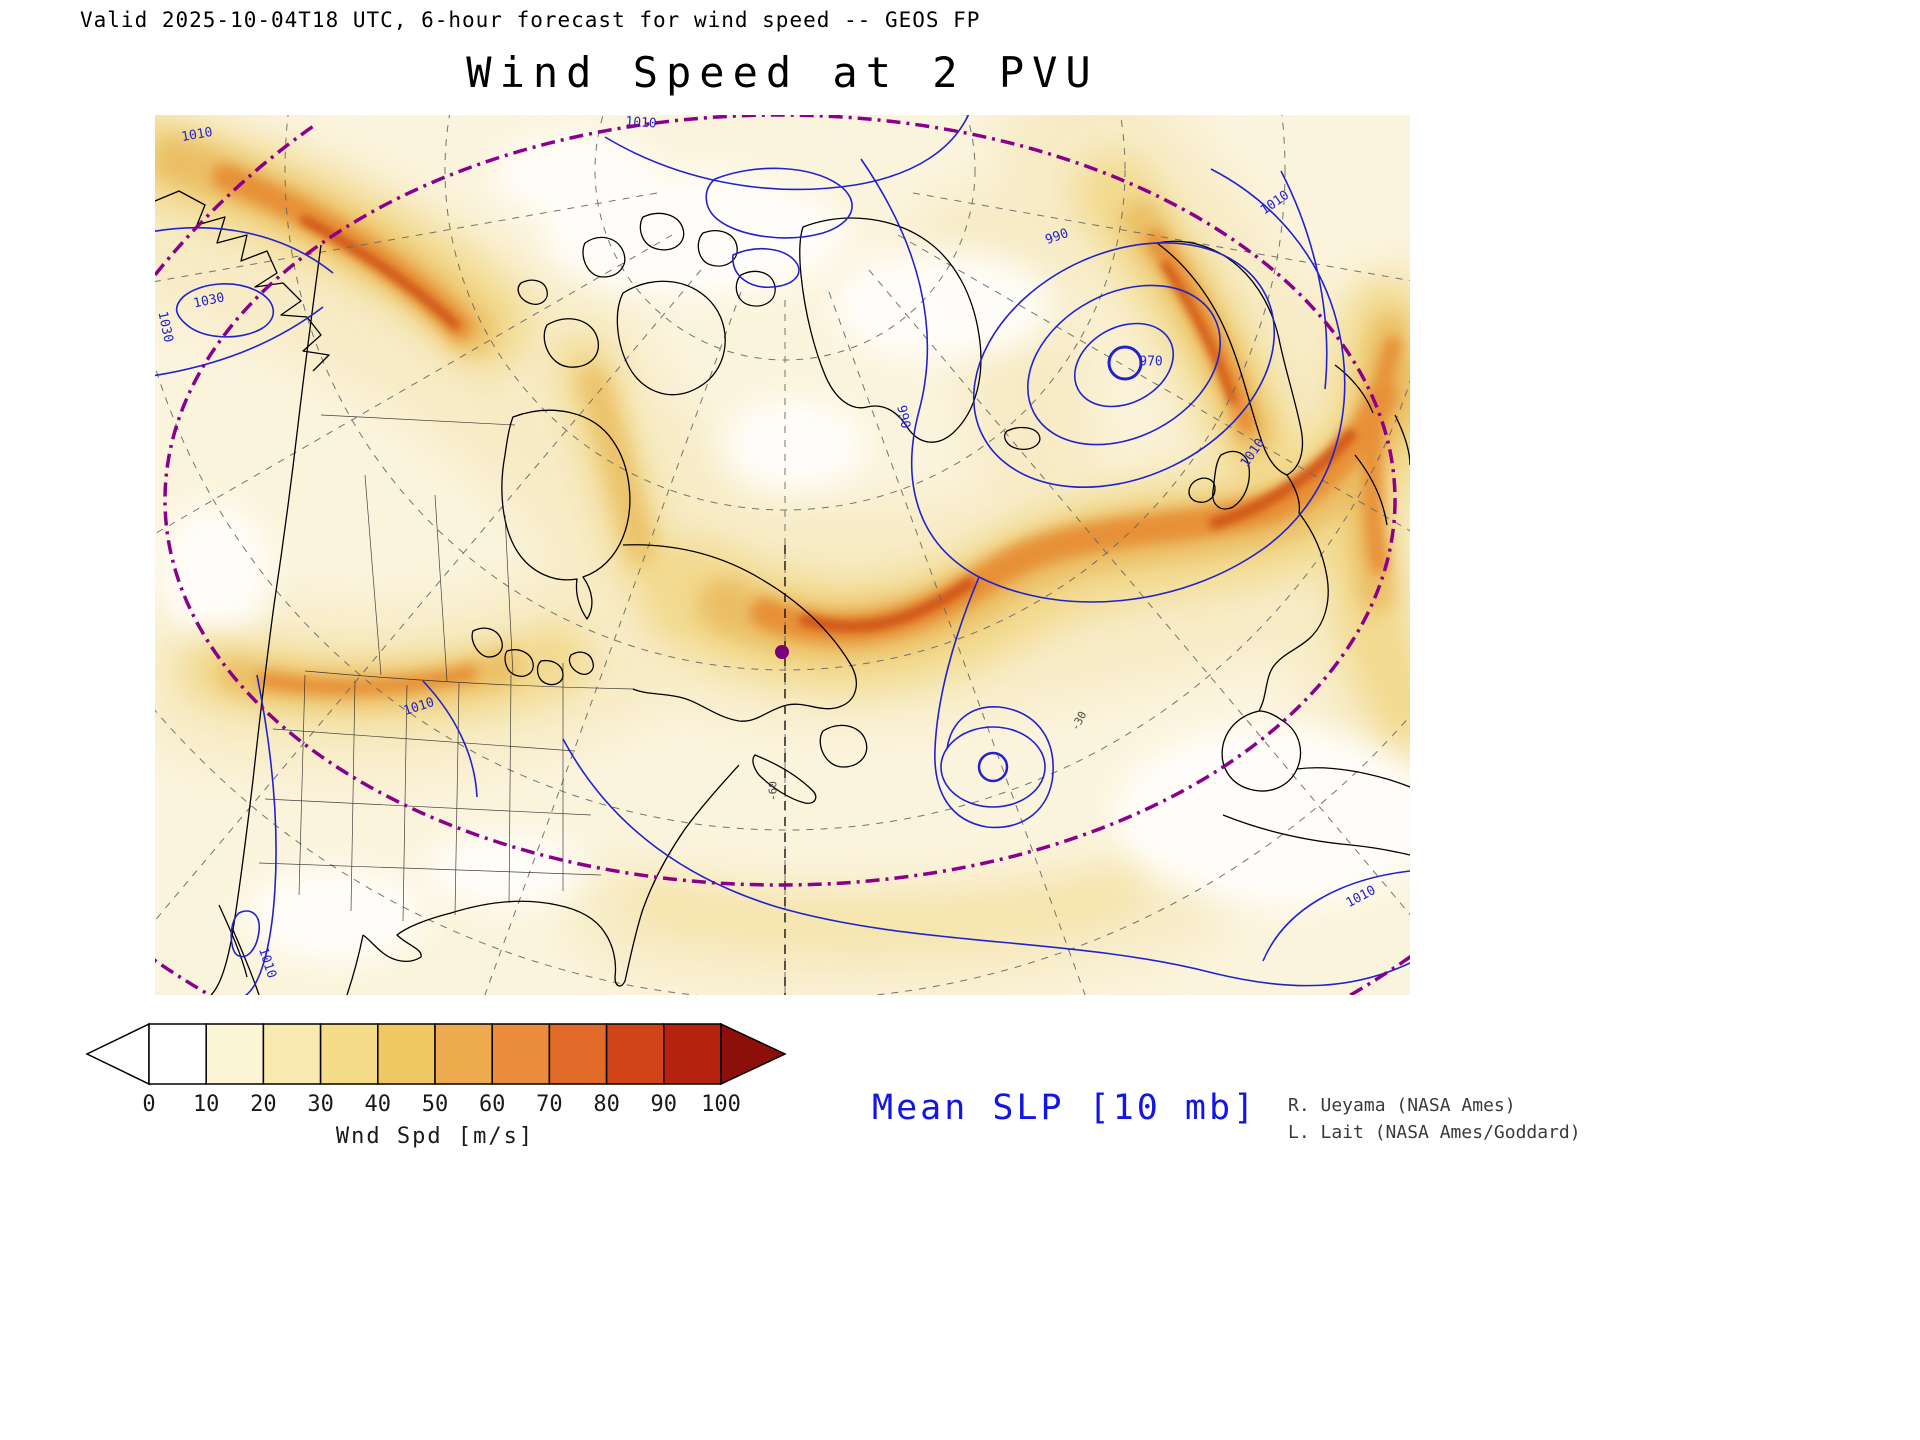 This screenshot has width=1920, height=1440. Describe the element at coordinates (721, 1104) in the screenshot. I see `colorbar-tick-label: 100` at that location.